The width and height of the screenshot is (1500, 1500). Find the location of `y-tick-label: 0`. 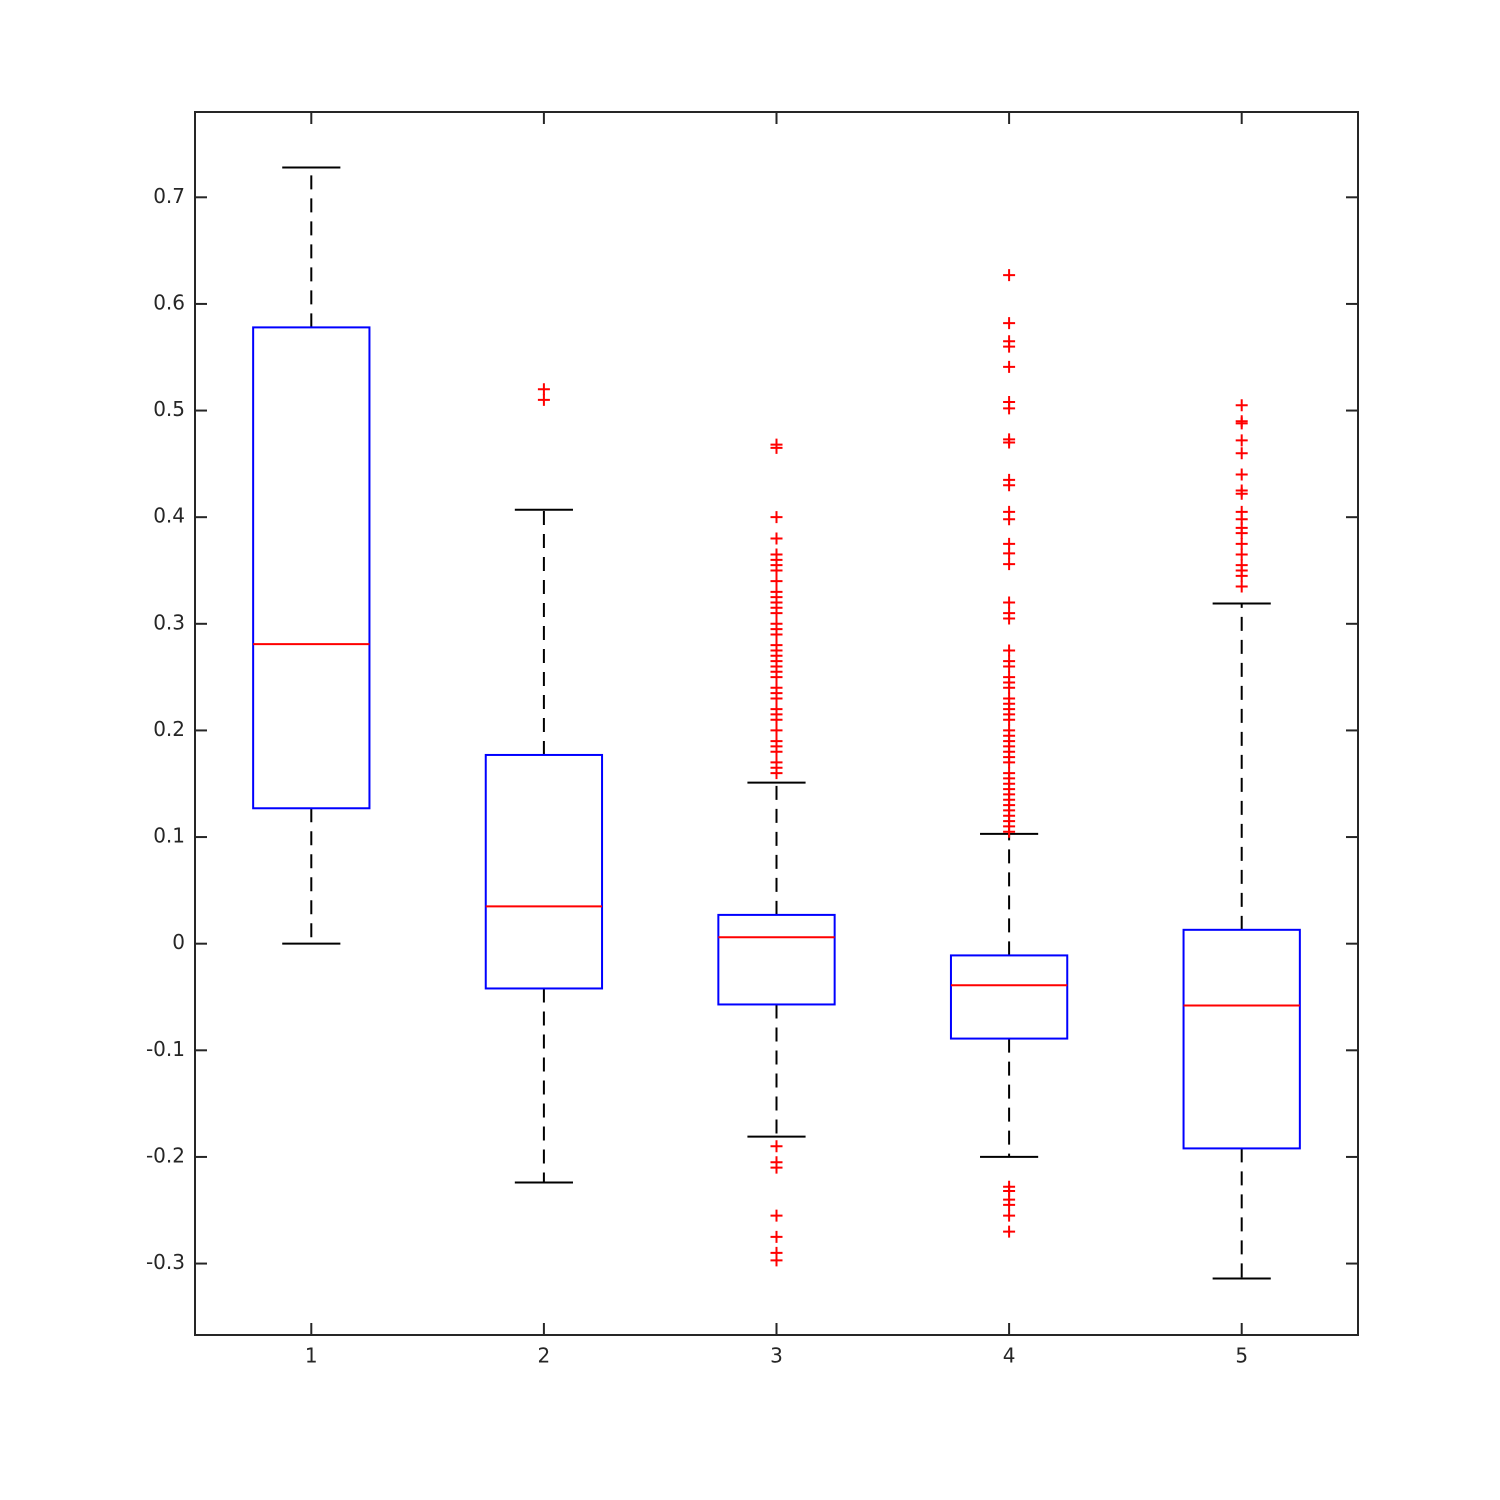

y-tick-label: 0 is located at coordinates (178, 942).